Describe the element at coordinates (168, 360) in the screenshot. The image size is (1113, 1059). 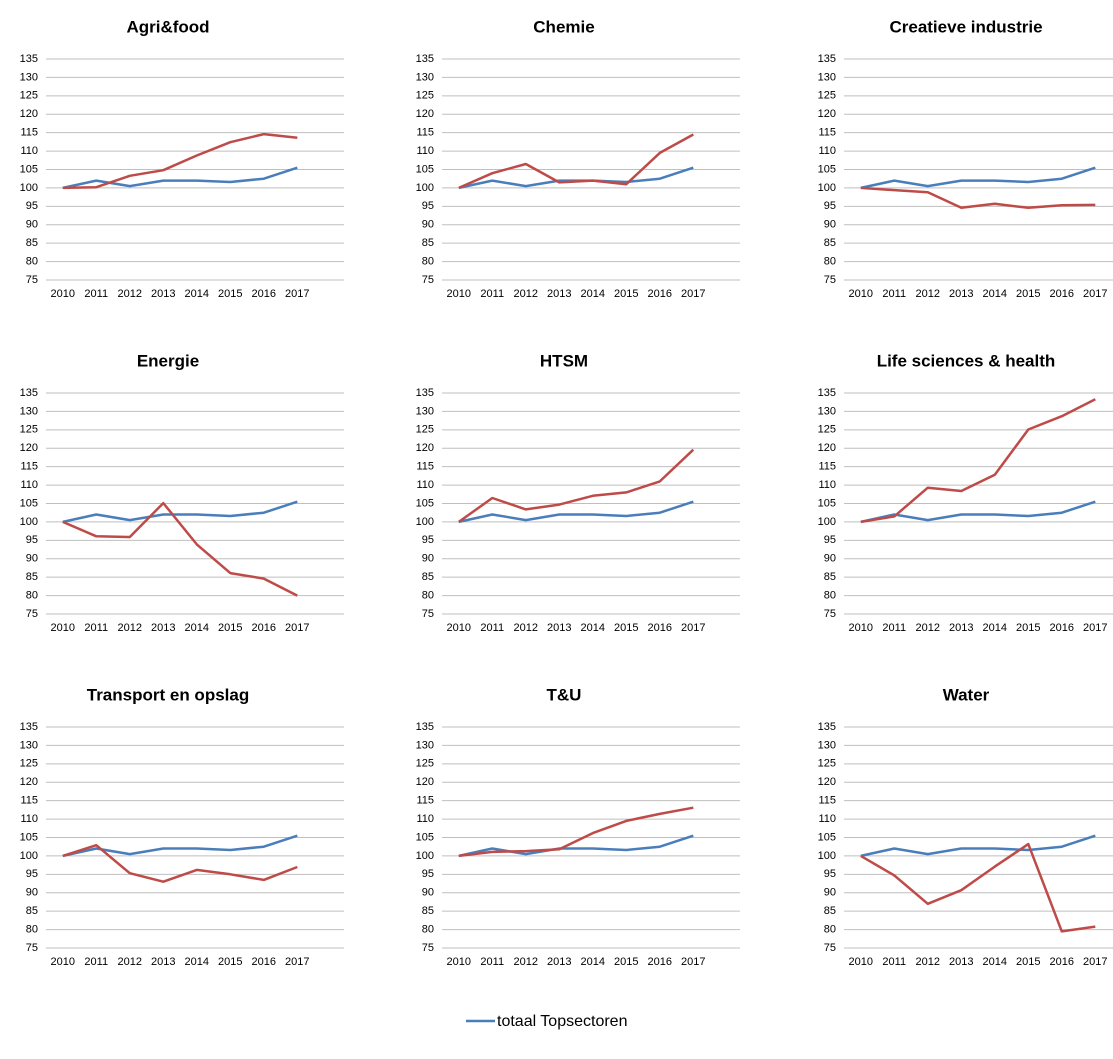
I see `chart-title: Energie` at that location.